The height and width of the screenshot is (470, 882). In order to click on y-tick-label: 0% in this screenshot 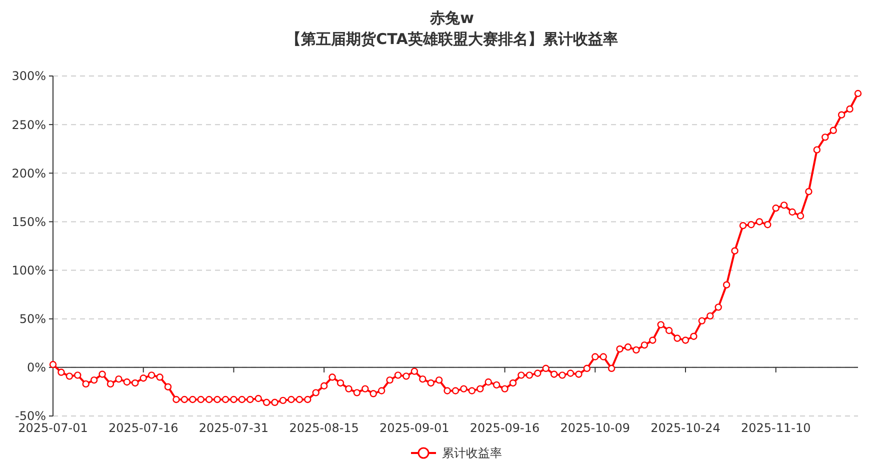, I will do `click(36, 367)`.